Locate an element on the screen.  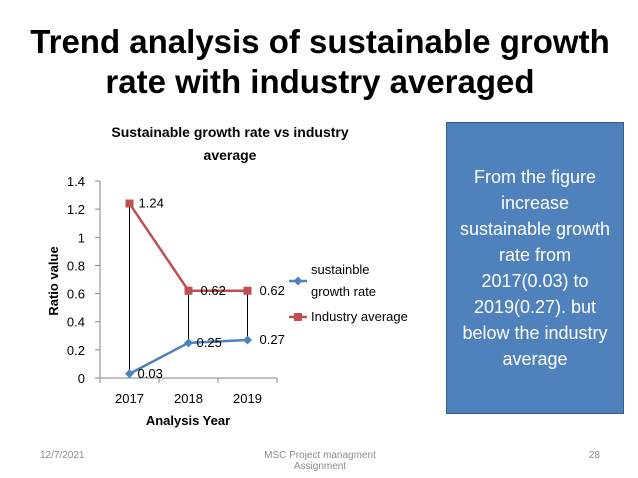
series-line-industry-average is located at coordinates (188, 247).